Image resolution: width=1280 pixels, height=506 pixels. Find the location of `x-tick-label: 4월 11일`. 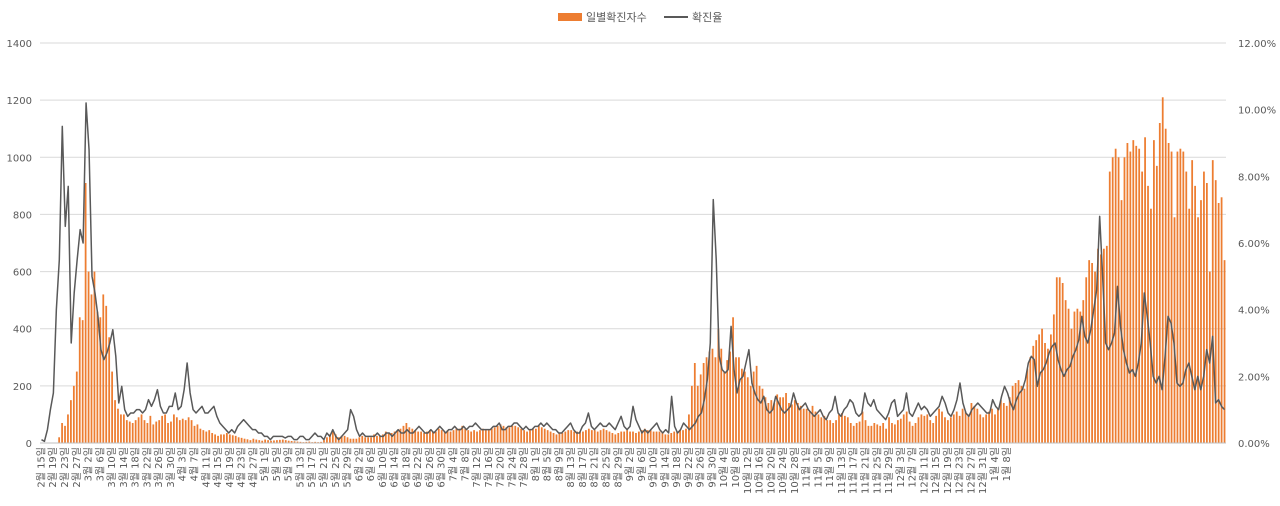

x-tick-label: 4월 11일 is located at coordinates (206, 467).